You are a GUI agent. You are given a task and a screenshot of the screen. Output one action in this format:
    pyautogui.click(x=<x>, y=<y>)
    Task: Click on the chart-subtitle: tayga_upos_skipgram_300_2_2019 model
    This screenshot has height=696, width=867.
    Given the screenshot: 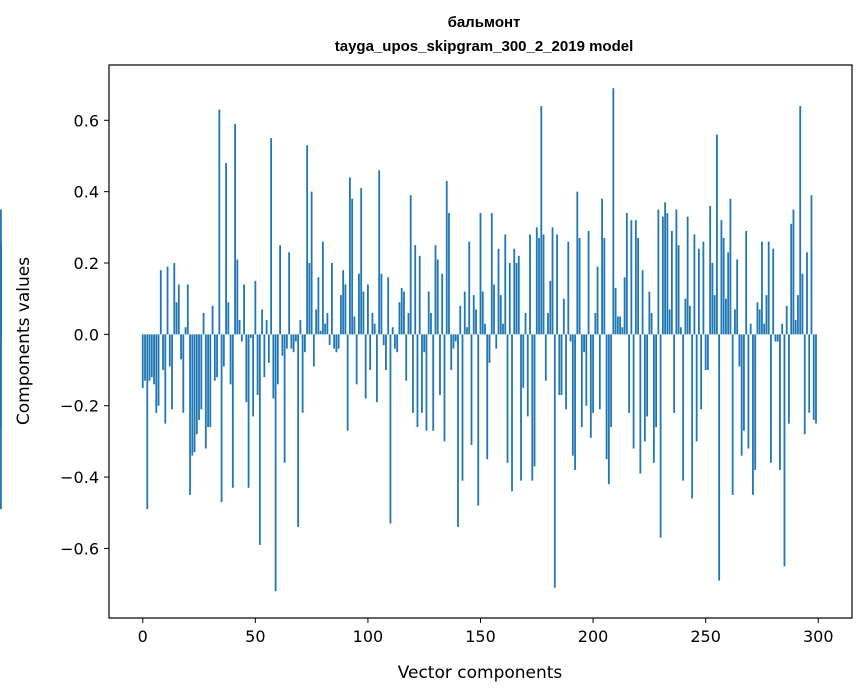 What is the action you would take?
    pyautogui.click(x=484, y=46)
    